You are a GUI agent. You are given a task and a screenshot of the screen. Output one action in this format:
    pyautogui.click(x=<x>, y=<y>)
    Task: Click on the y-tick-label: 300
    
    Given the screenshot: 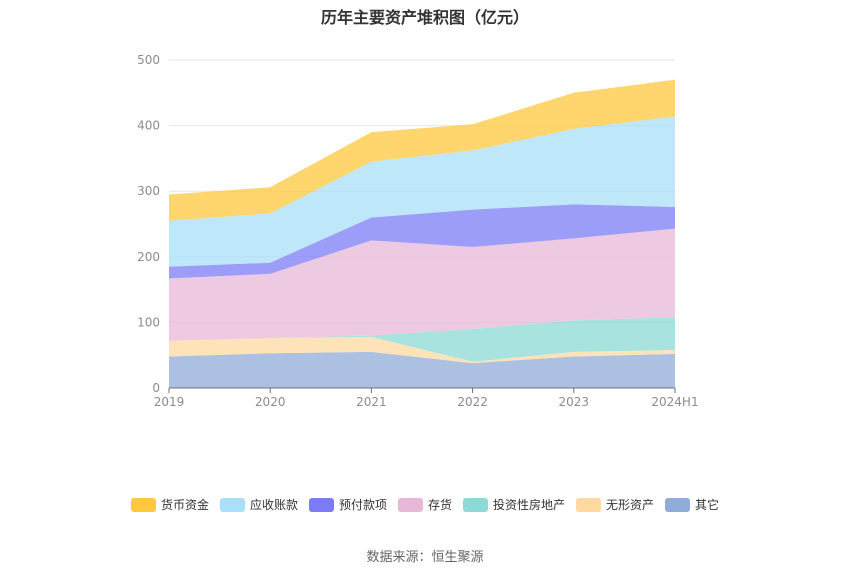 What is the action you would take?
    pyautogui.click(x=148, y=191)
    